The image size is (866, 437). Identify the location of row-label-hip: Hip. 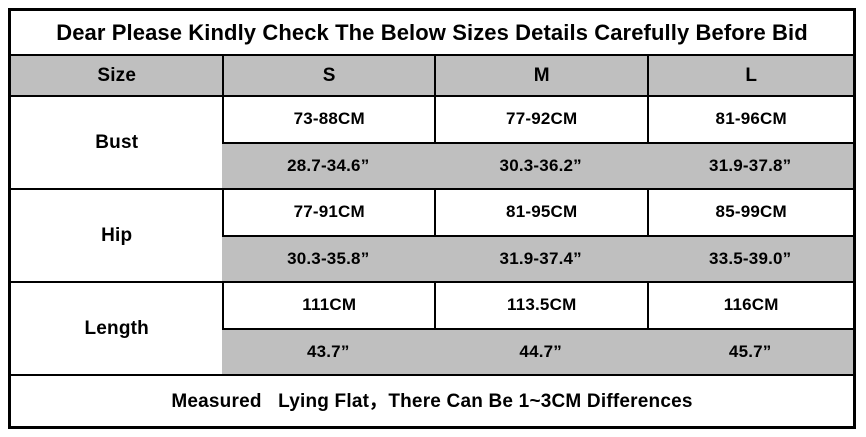
(117, 234).